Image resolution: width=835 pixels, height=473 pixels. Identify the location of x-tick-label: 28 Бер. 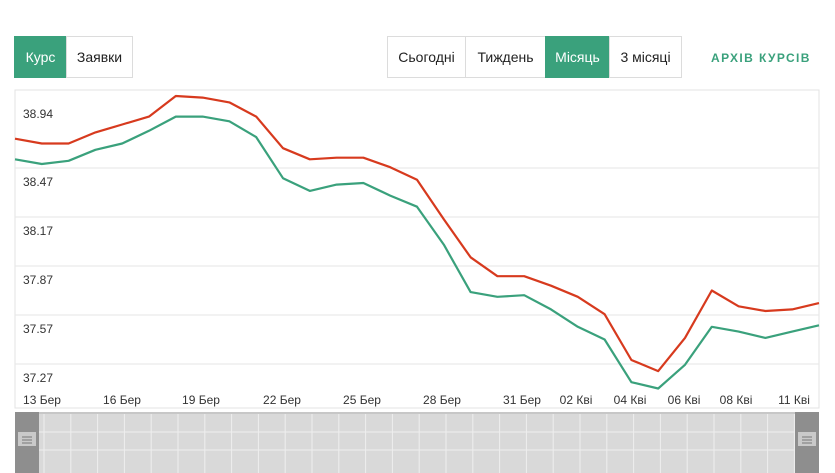
(442, 400).